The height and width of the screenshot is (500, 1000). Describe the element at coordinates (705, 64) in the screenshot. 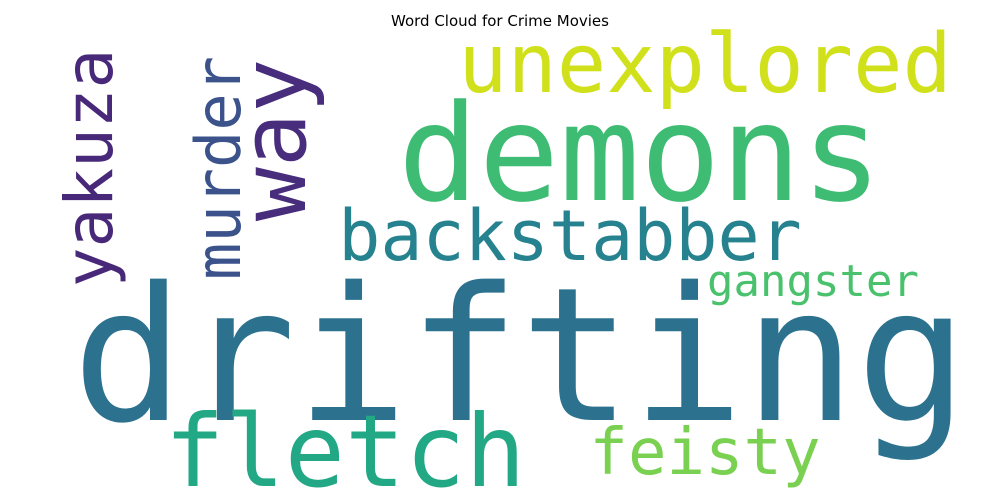

I see `word-unexplored: unexplored` at that location.